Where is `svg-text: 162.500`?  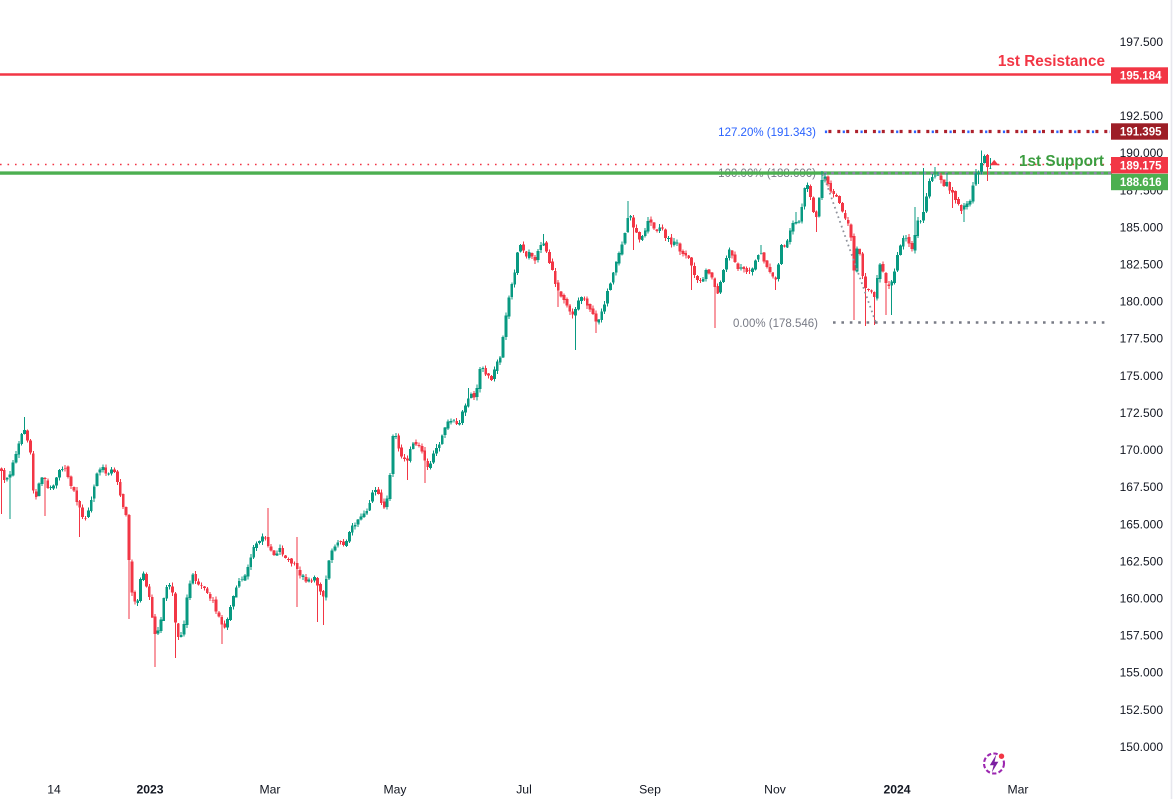
svg-text: 162.500 is located at coordinates (1142, 561).